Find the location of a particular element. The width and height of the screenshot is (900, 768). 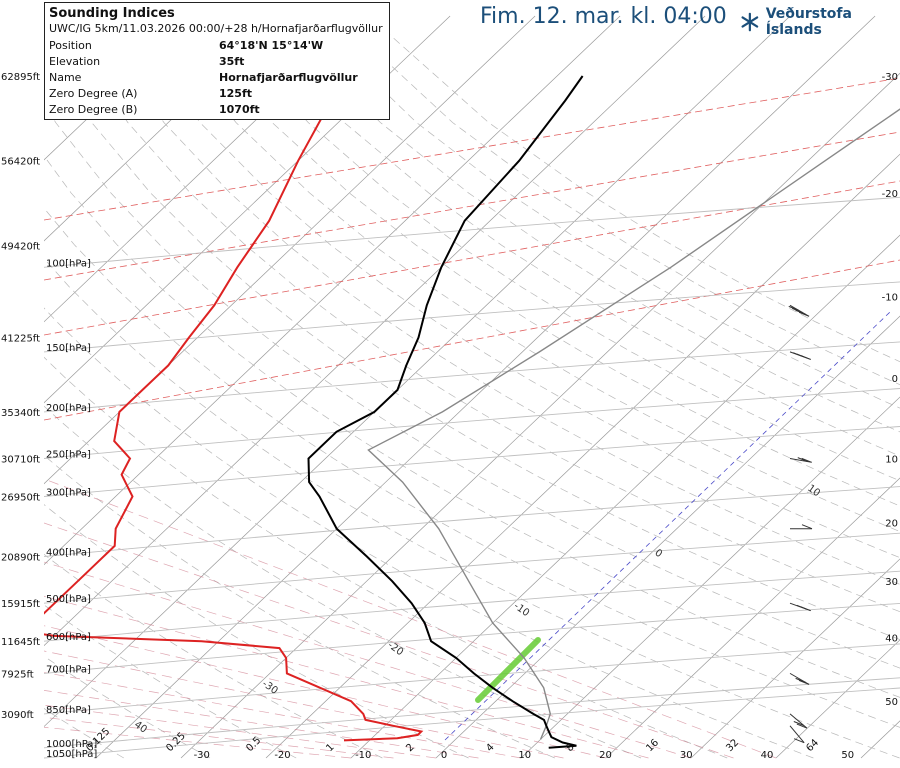

right-tick-label: 50 is located at coordinates (891, 702).